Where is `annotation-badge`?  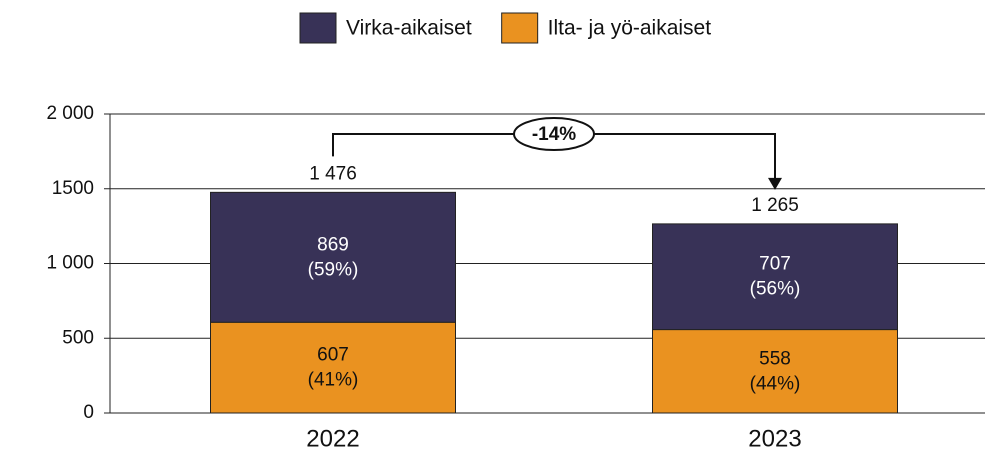 annotation-badge is located at coordinates (554, 134).